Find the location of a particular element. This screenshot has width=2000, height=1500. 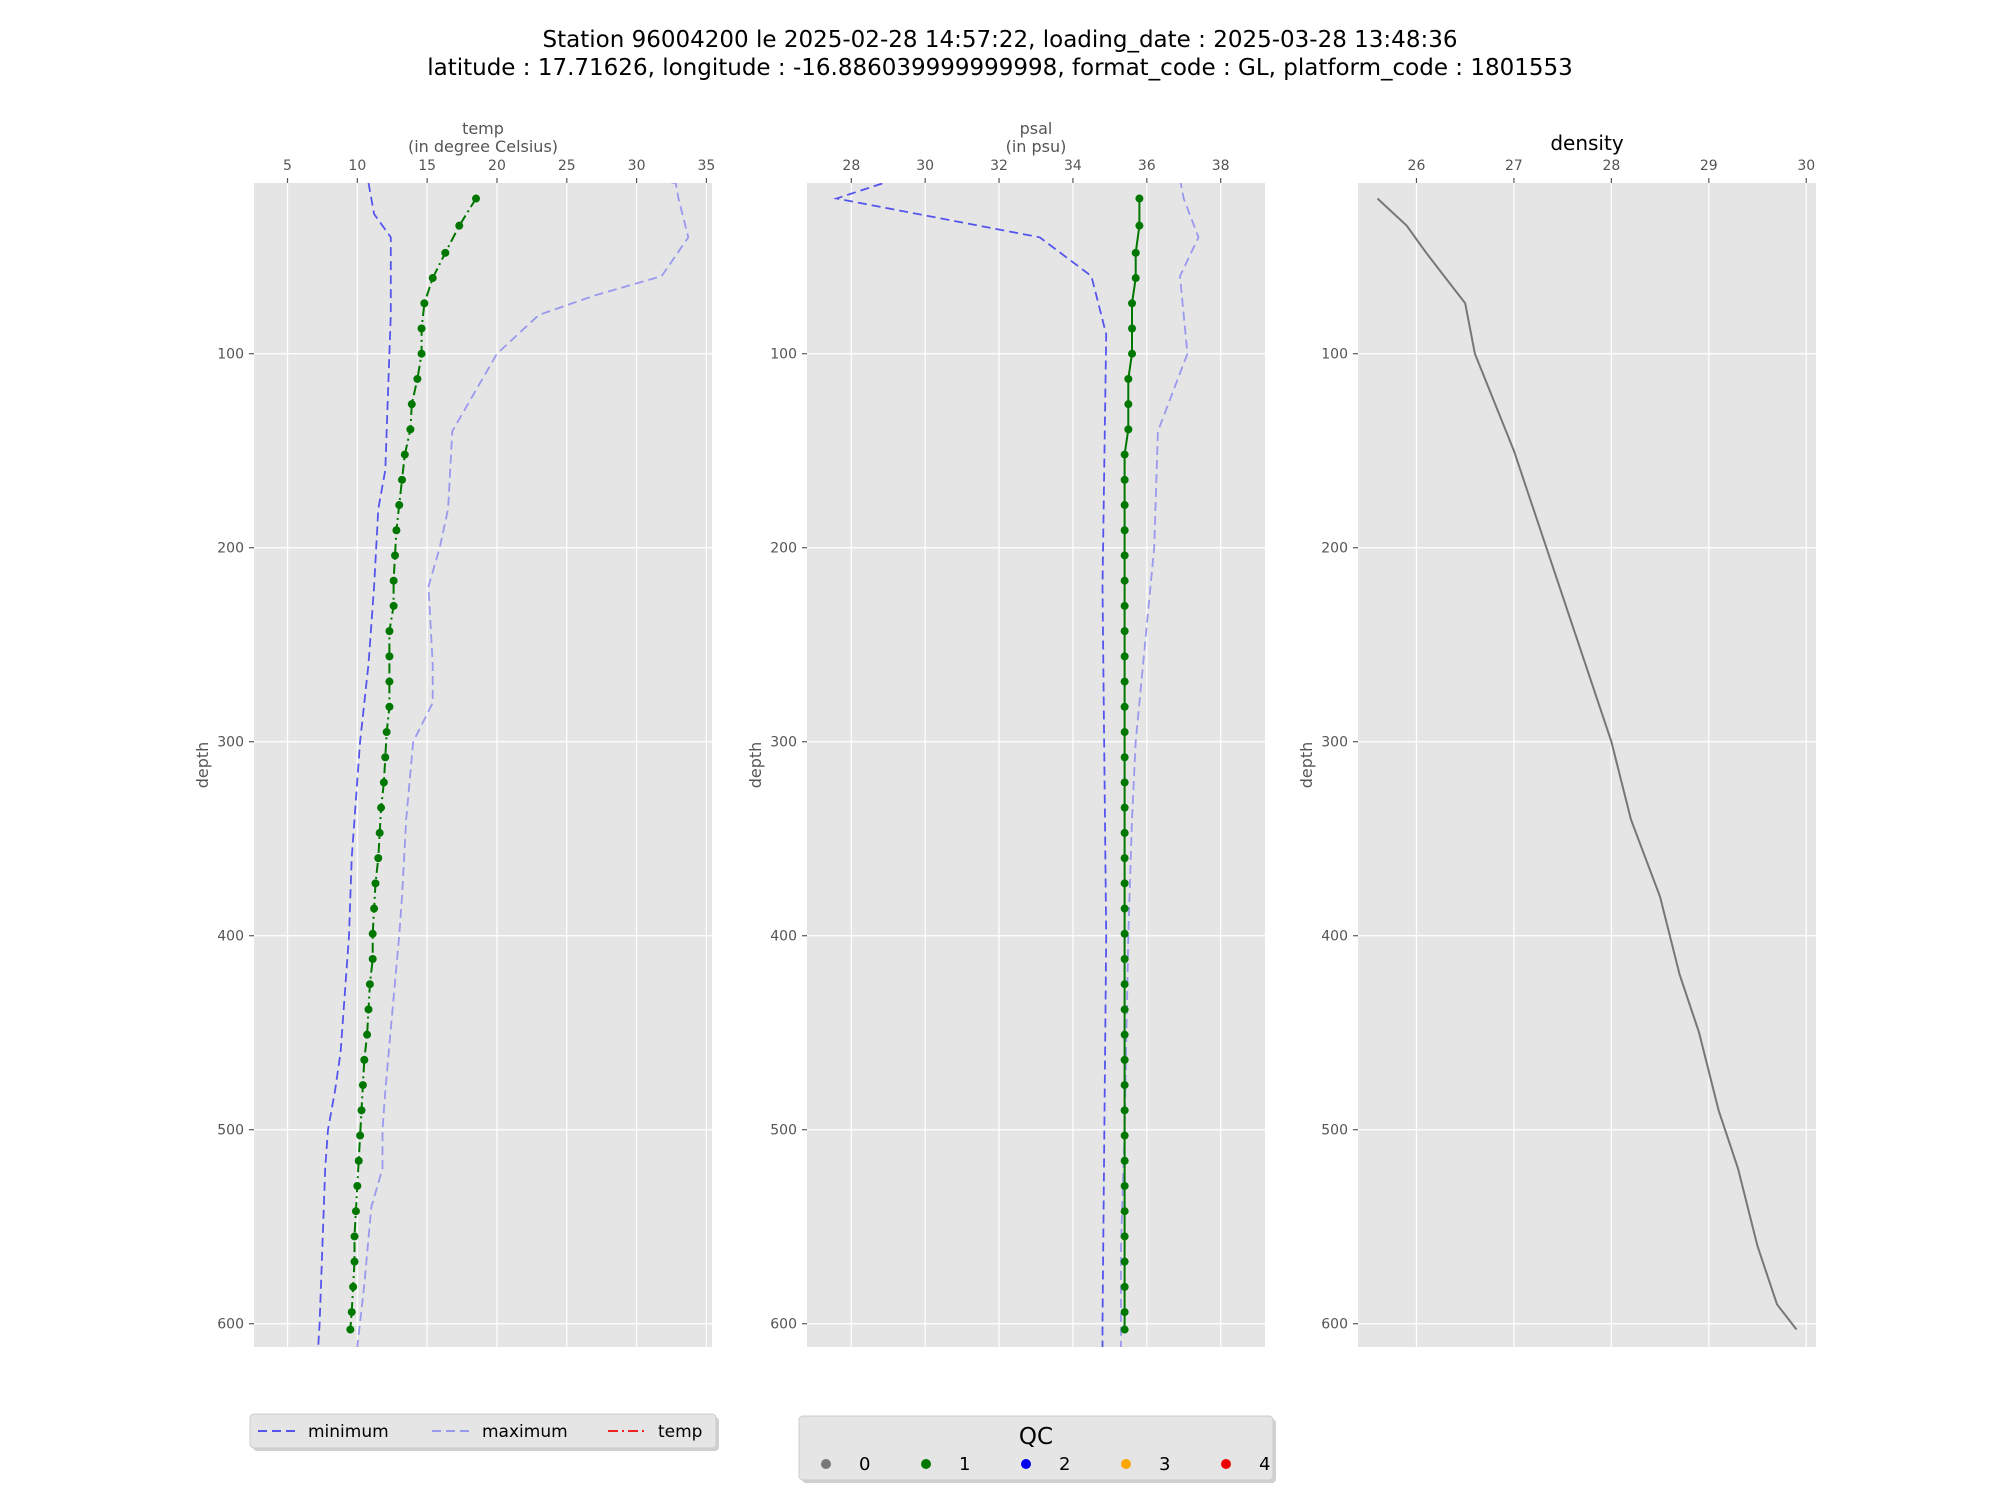

qc-legend-title: QC is located at coordinates (1036, 1437).